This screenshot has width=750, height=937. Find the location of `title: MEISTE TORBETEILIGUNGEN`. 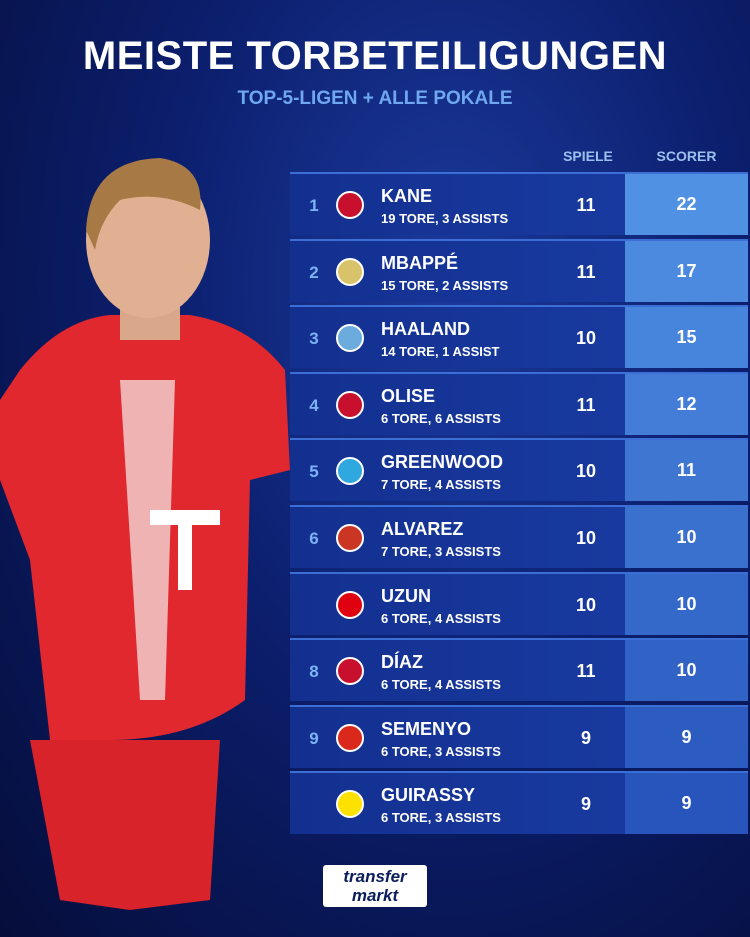

title: MEISTE TORBETEILIGUNGEN is located at coordinates (375, 56).